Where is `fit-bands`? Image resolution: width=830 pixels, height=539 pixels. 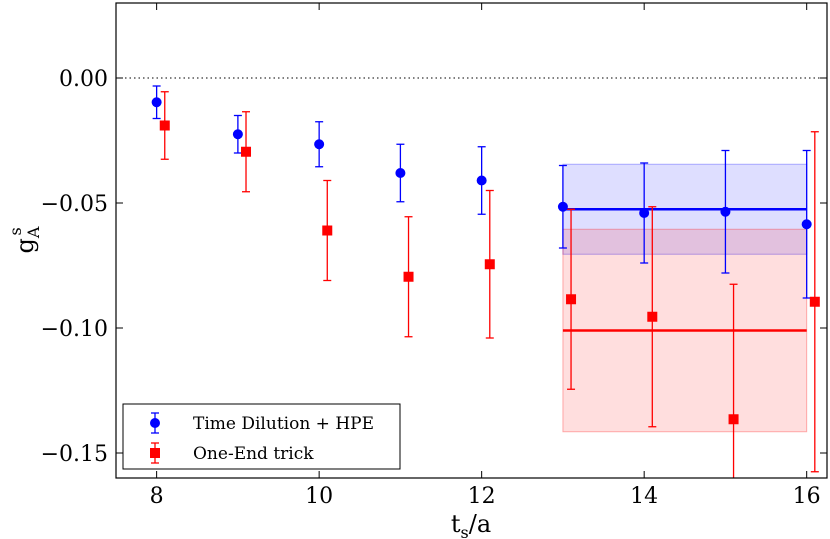
fit-bands is located at coordinates (685, 298).